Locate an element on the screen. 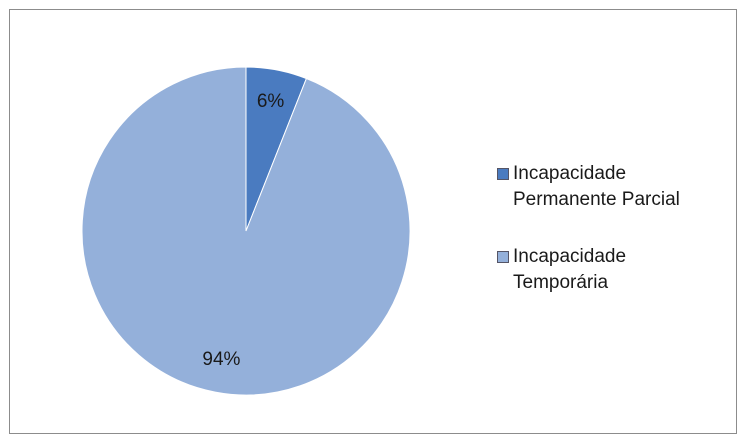 The height and width of the screenshot is (443, 745). legend-entry: Incapacidade Temporária is located at coordinates (610, 270).